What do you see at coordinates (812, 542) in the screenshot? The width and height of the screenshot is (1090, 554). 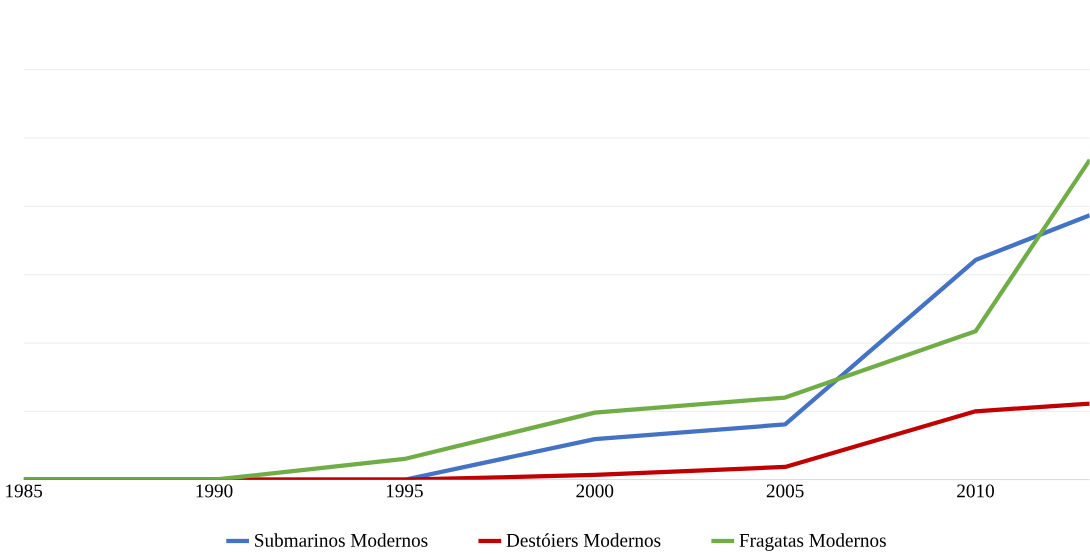 I see `legend-label: Fragatas Modernos` at bounding box center [812, 542].